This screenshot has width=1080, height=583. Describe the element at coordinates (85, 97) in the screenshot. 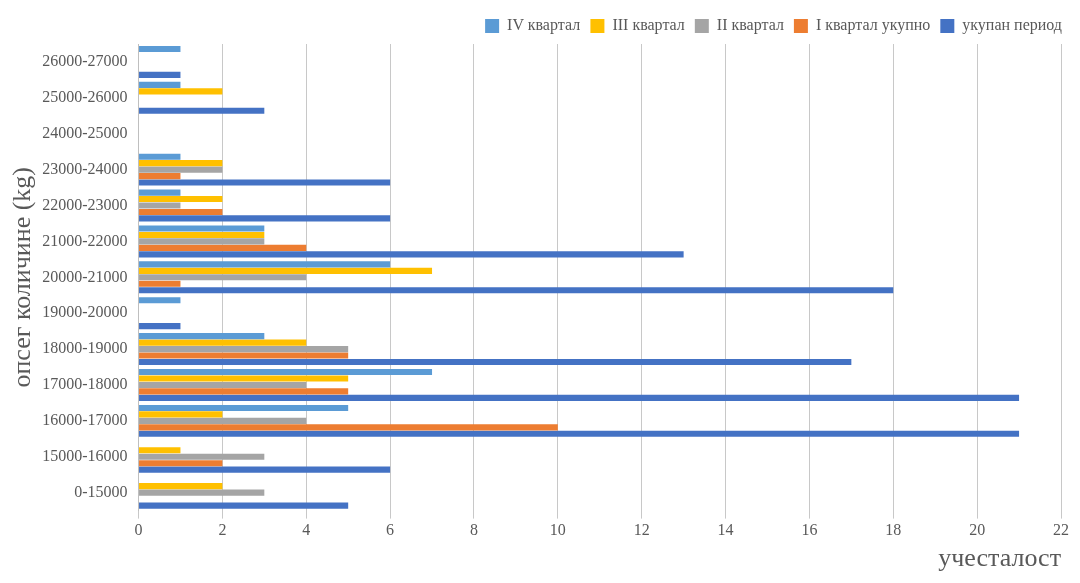

I see `y-tick-label: 25000-26000` at that location.